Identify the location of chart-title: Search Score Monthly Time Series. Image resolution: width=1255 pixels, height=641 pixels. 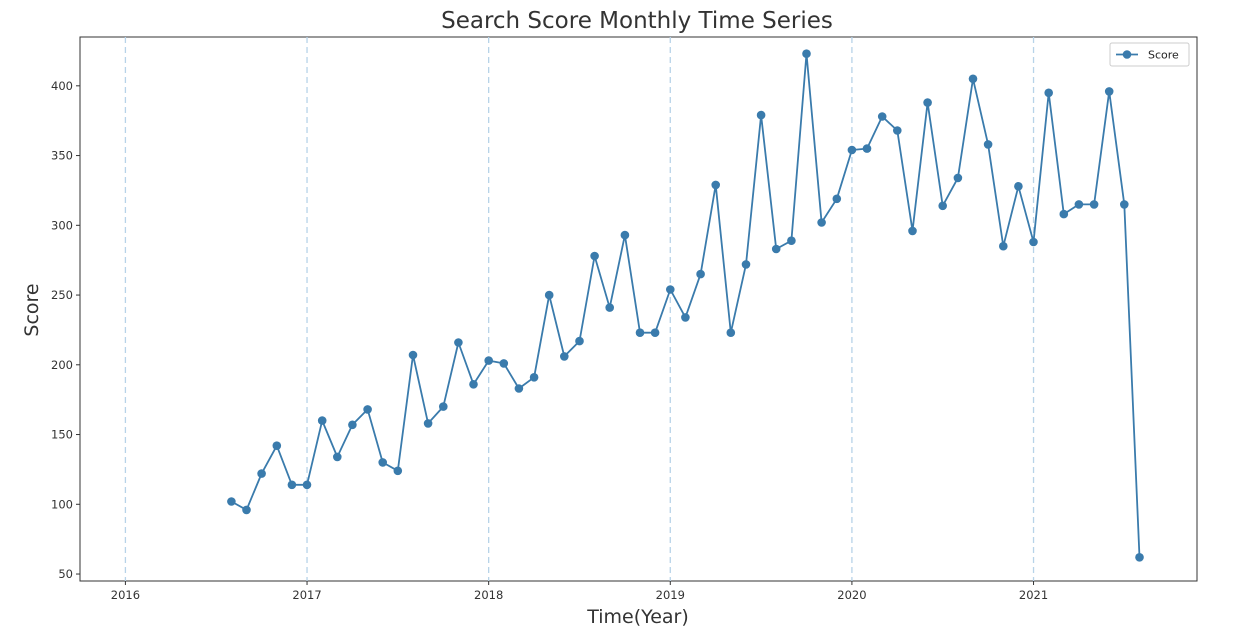
(637, 21).